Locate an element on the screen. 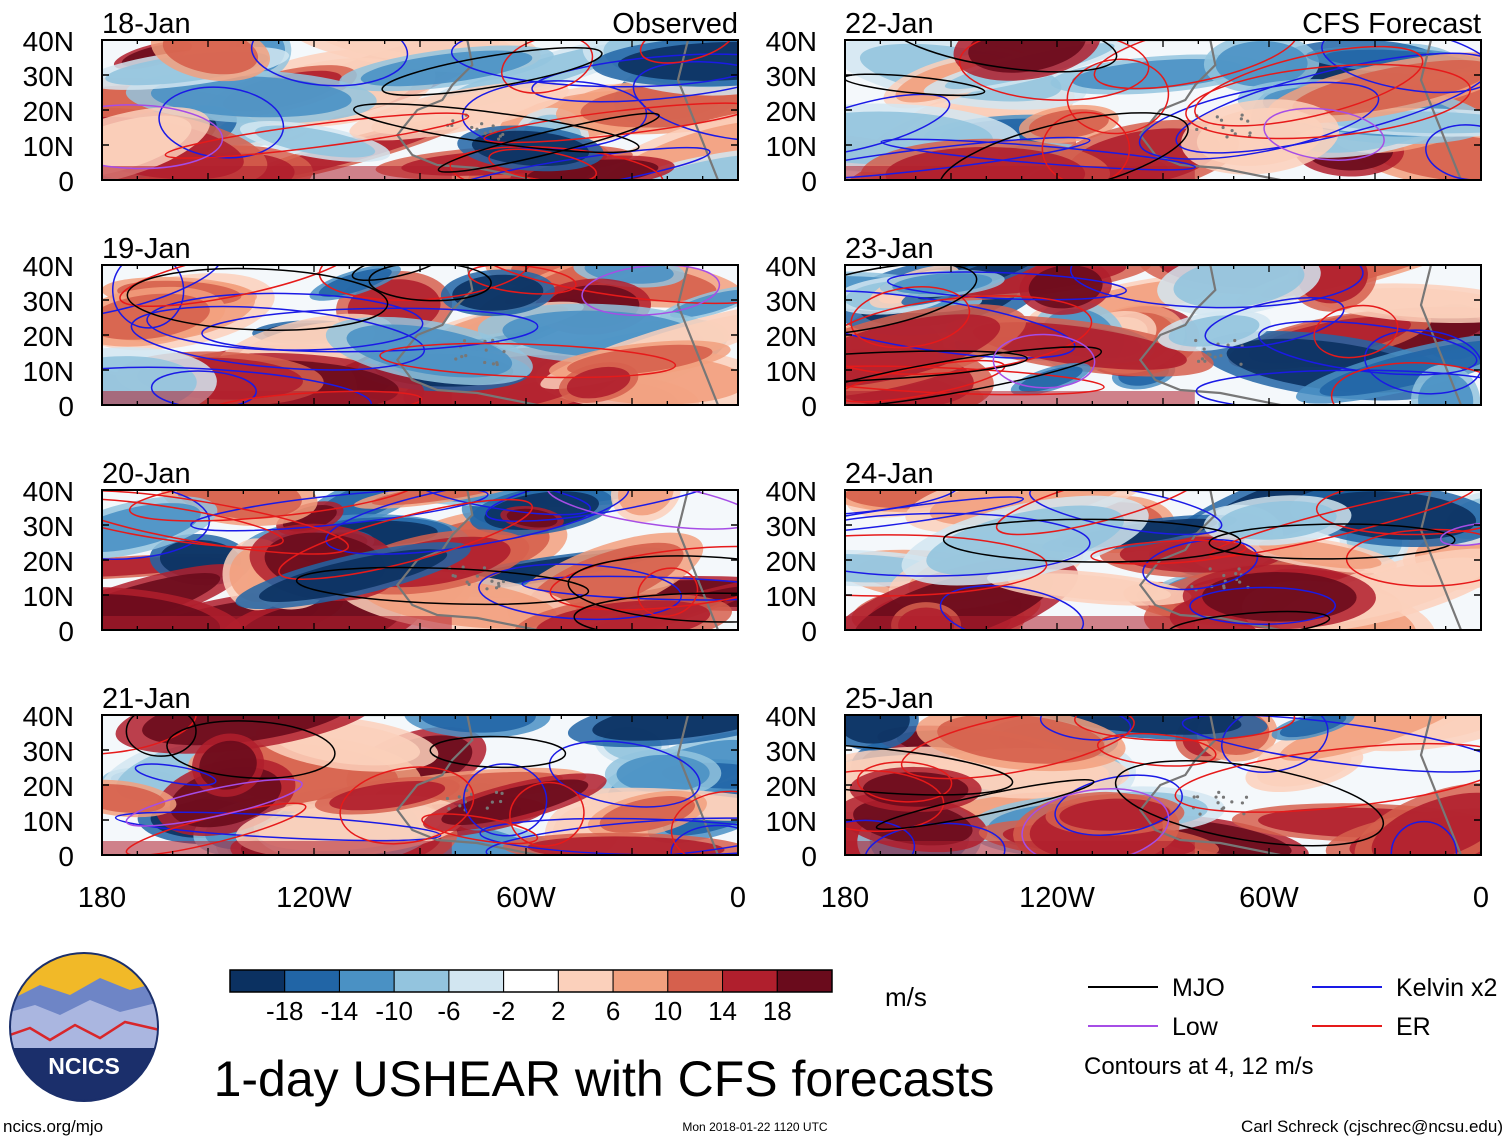  map-panel-25-jan: 40N 30N 20N 10N 0 25-Jan is located at coordinates (1124, 777).